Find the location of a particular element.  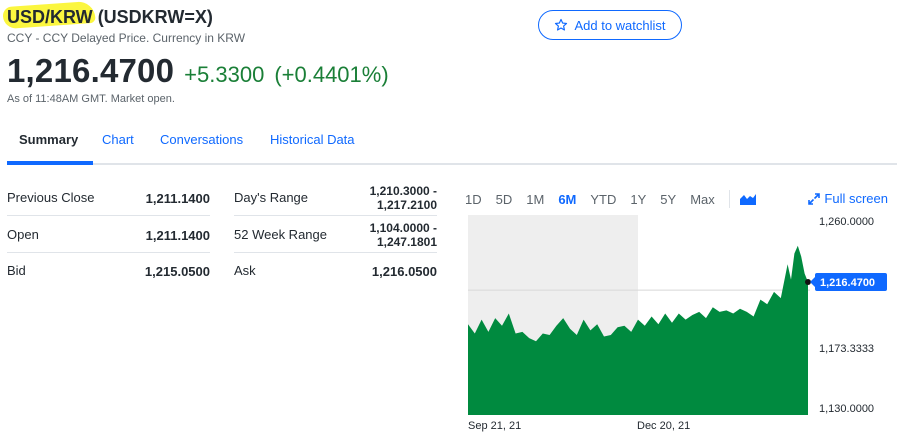

tab-conversations: Conversations is located at coordinates (202, 139).